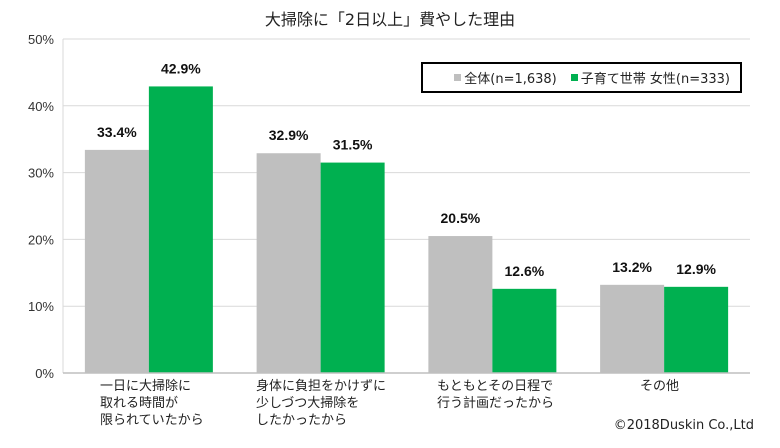 The width and height of the screenshot is (780, 448). I want to click on copyright: ©2018Duskin Co.,Ltd, so click(683, 425).